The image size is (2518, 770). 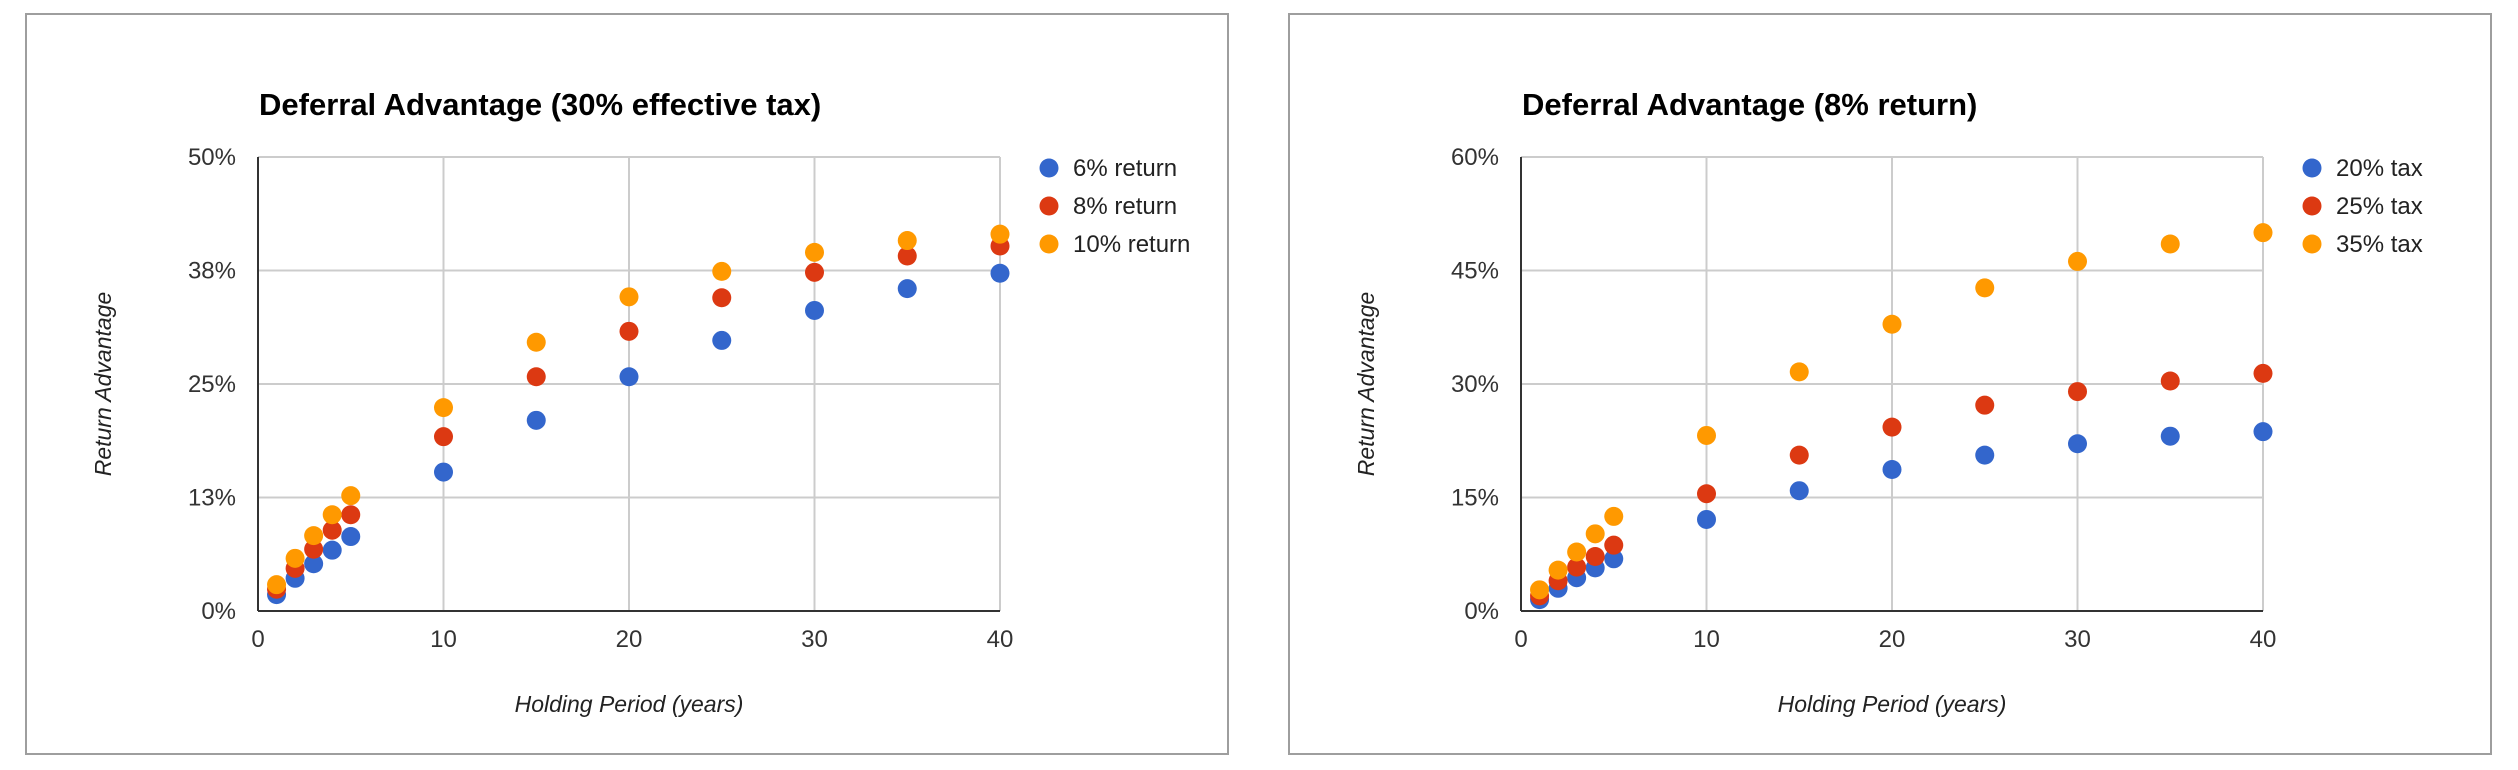 I want to click on legend-label: 25% tax, so click(x=2379, y=206).